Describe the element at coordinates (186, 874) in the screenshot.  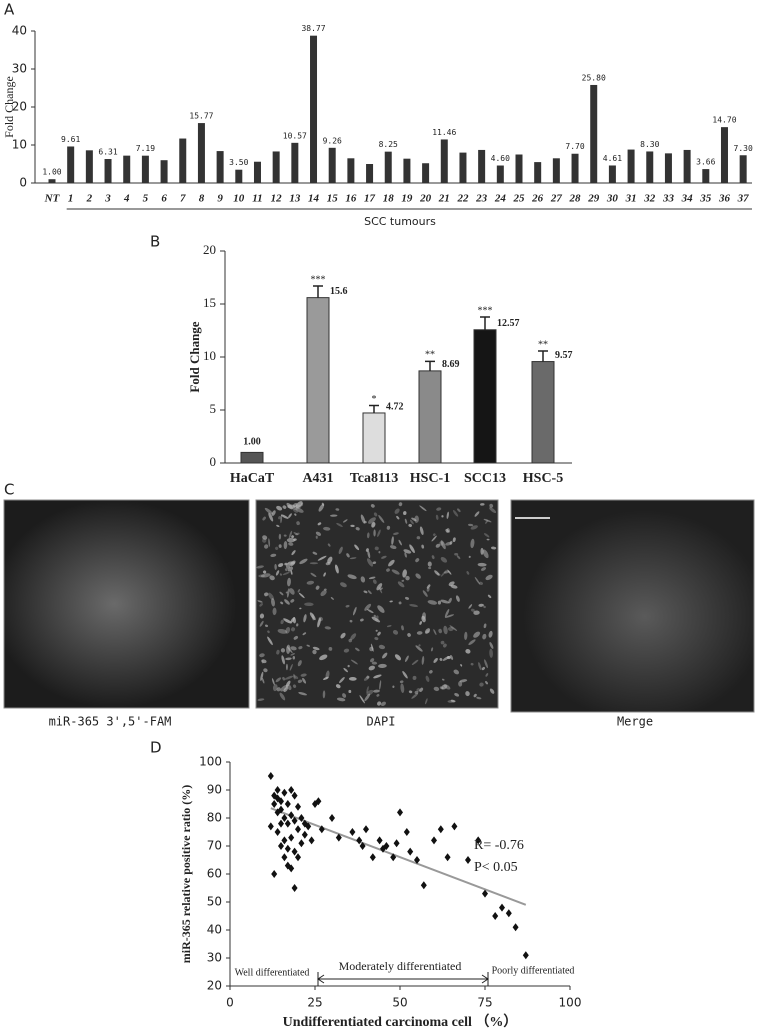
I see `y-axis-title: miR-365 relative positive ratio (%)` at that location.